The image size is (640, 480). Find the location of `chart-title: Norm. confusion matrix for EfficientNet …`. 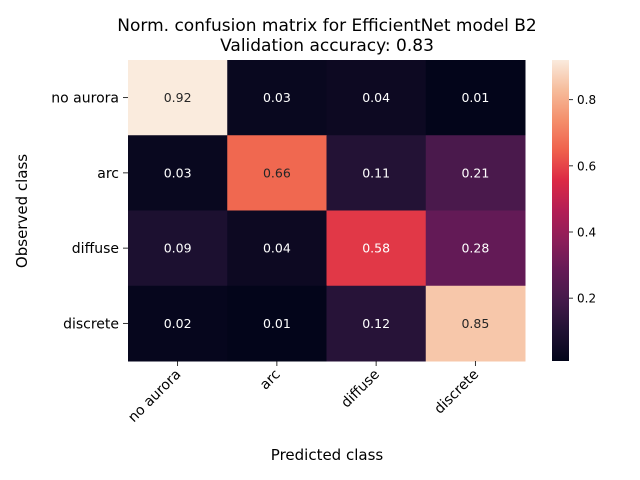

chart-title: Norm. confusion matrix for EfficientNet … is located at coordinates (326, 26).